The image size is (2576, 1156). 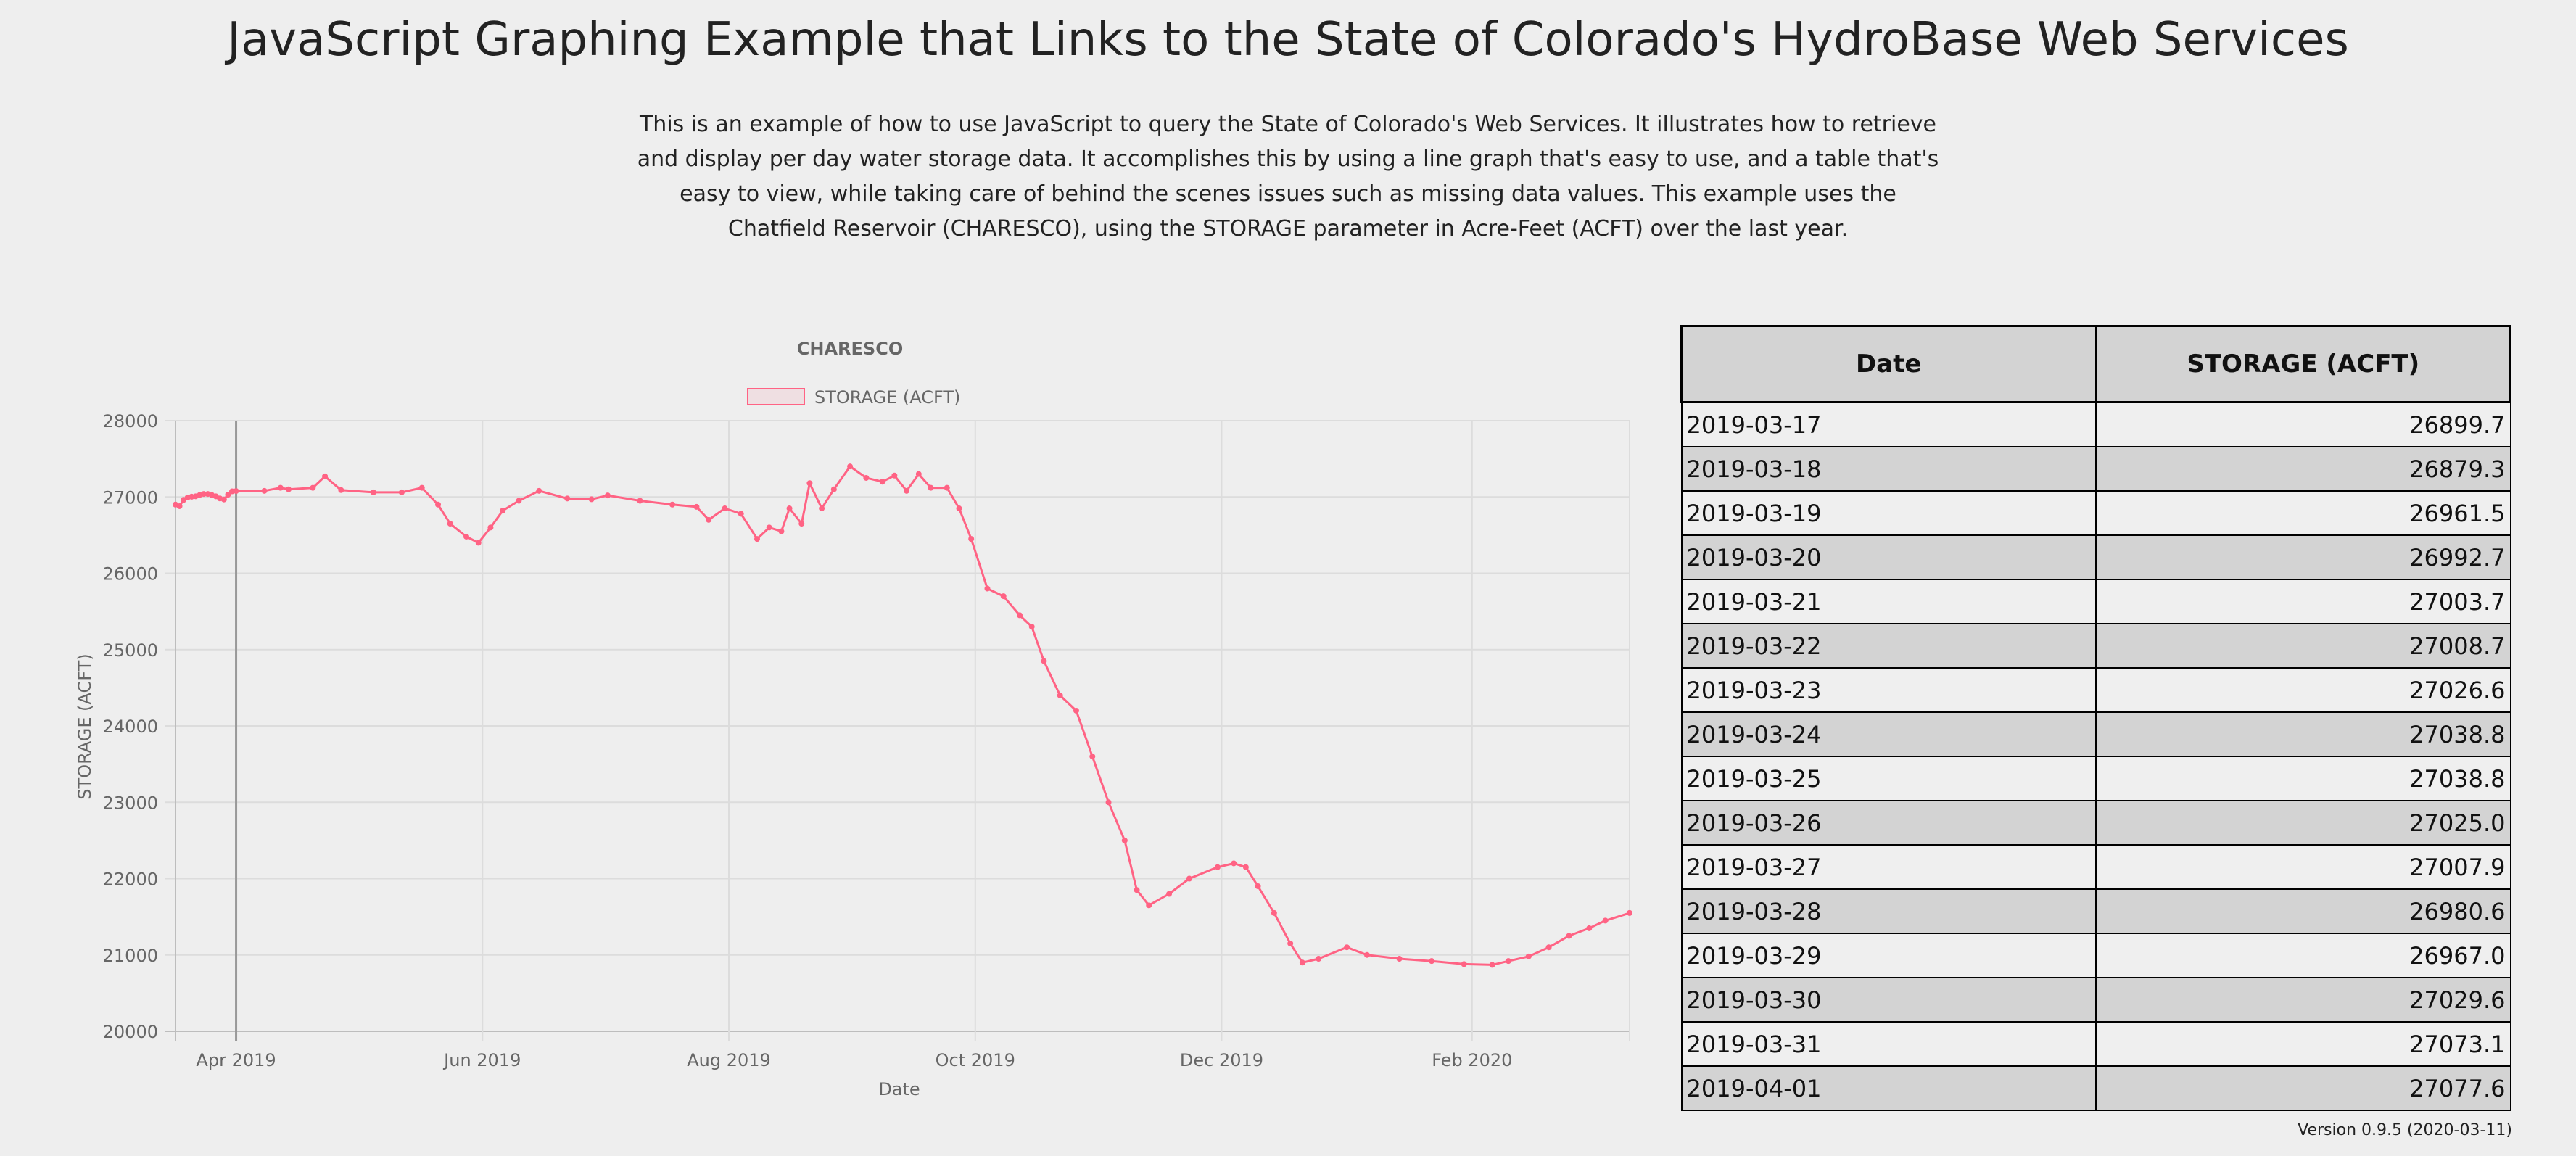 What do you see at coordinates (1472, 1060) in the screenshot?
I see `x-tick-label: Feb 2020` at bounding box center [1472, 1060].